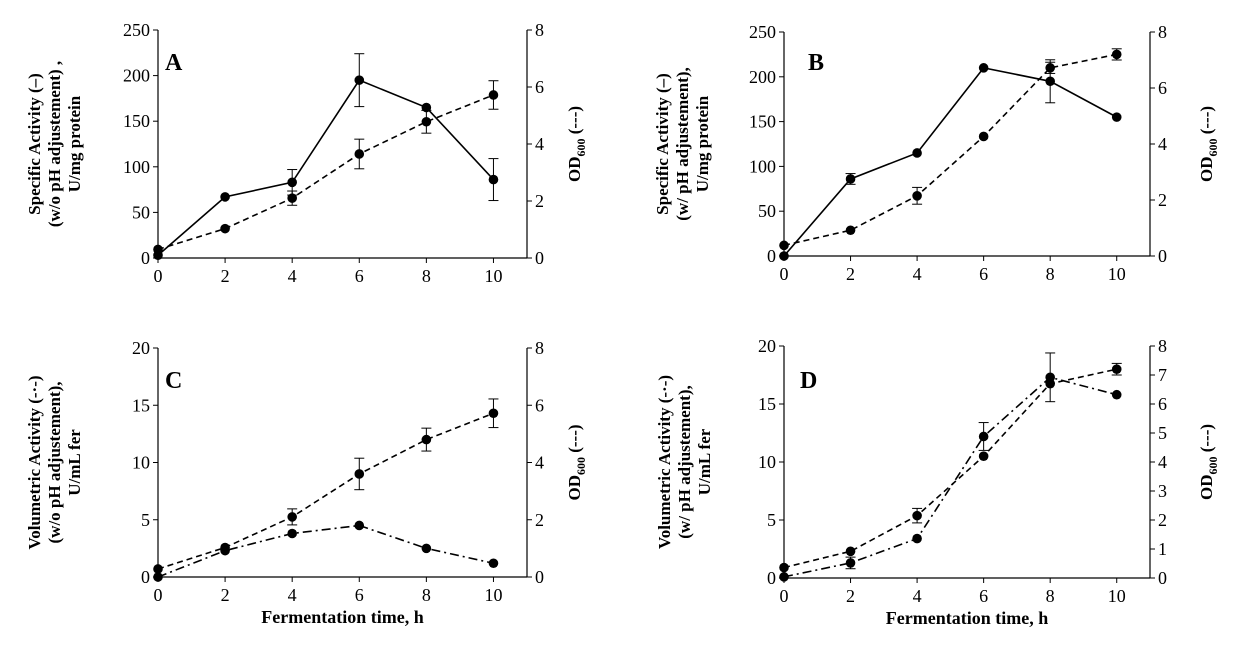 This screenshot has width=1234, height=660. I want to click on panel-d-series-0-line, so click(950, 477).